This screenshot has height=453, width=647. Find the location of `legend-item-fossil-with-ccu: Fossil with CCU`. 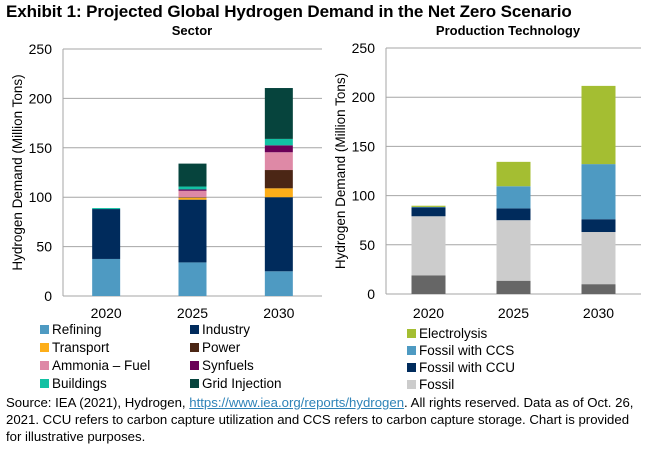

legend-item-fossil-with-ccu: Fossil with CCU is located at coordinates (461, 367).